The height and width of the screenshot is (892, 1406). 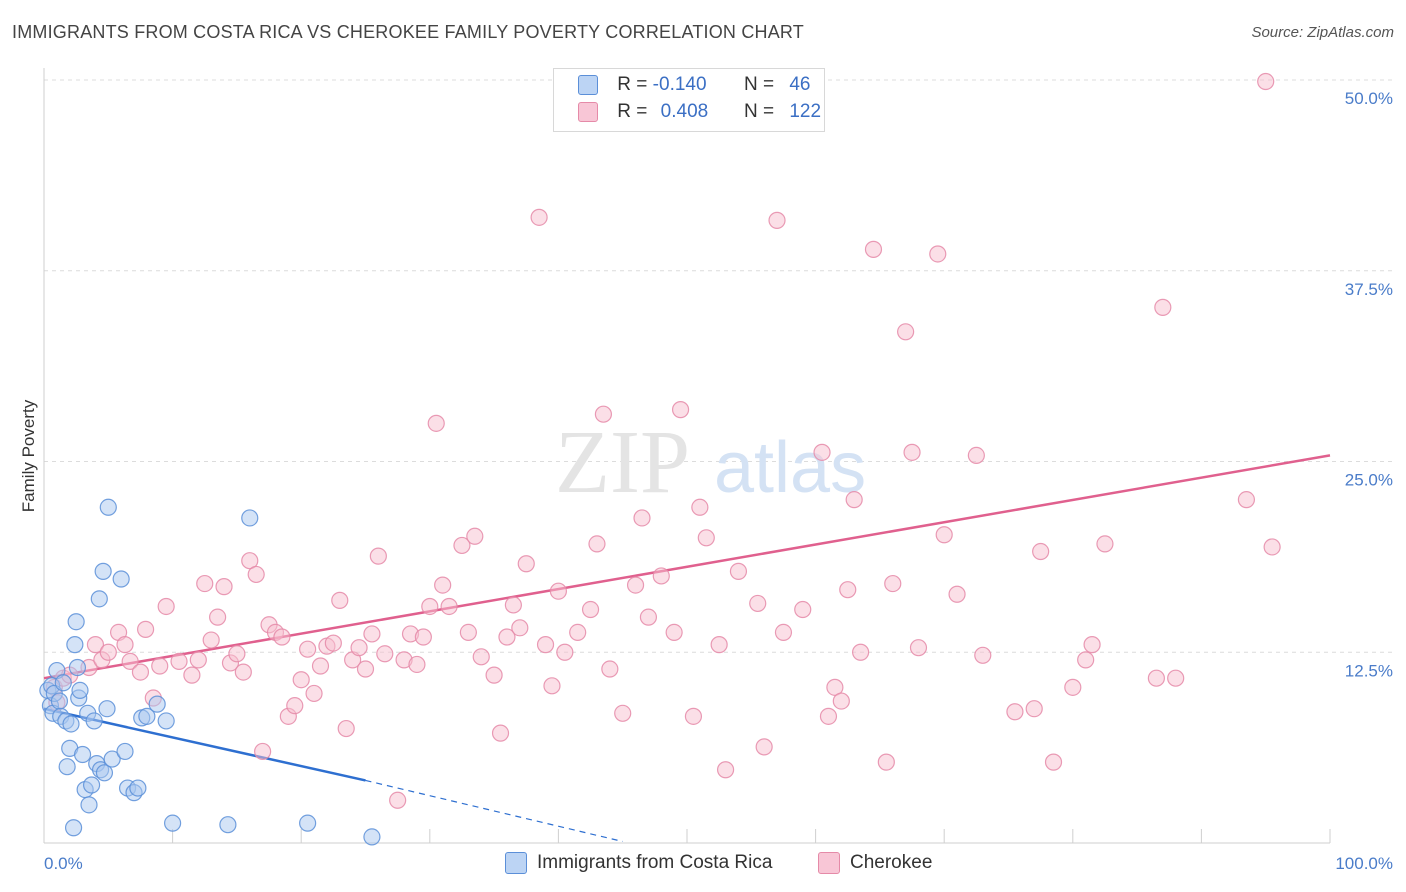 What do you see at coordinates (875, 863) in the screenshot?
I see `bottom-legend-cherokee: Cherokee` at bounding box center [875, 863].